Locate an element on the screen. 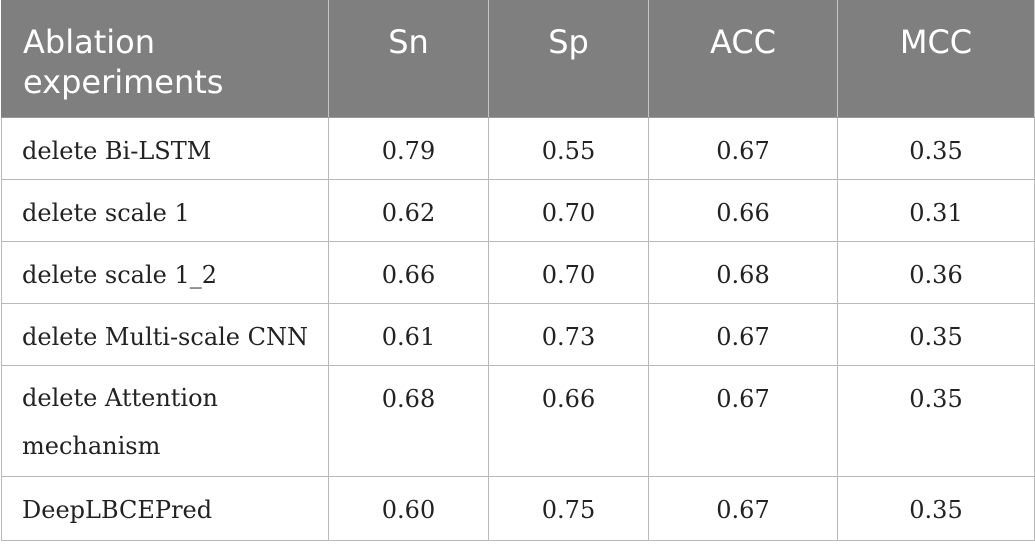  table-row: DeepLBCEPred 0.60 0.75 0.67 0.35 is located at coordinates (518, 508).